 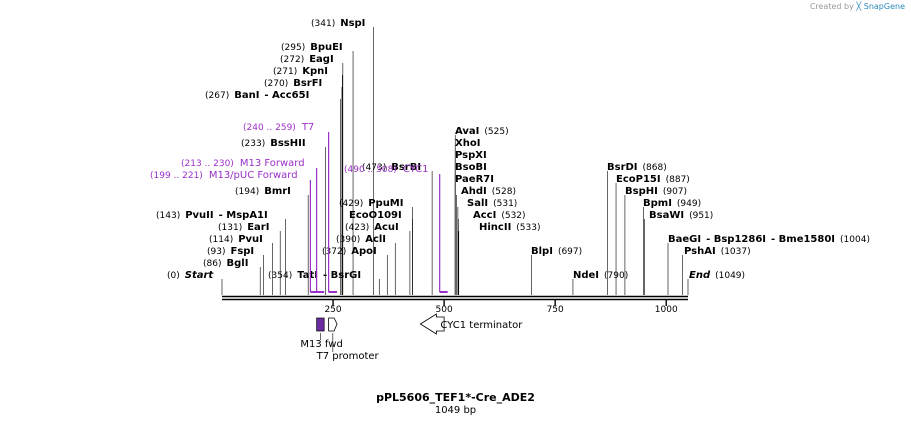 What do you see at coordinates (320, 324) in the screenshot?
I see `feature-m13-fwd-box` at bounding box center [320, 324].